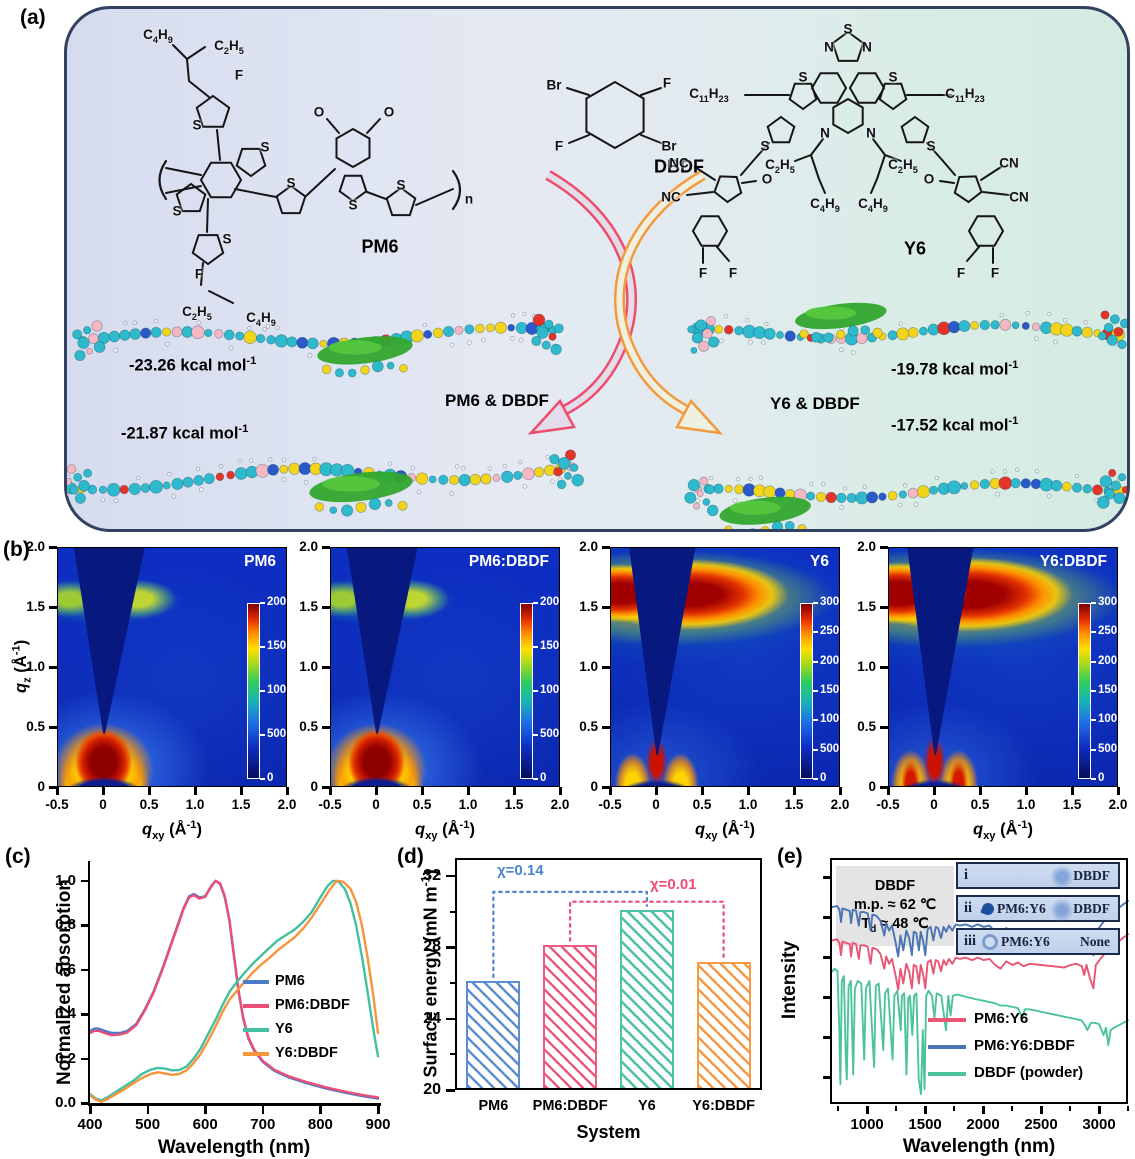 This screenshot has height=1159, width=1135. Describe the element at coordinates (514, 804) in the screenshot. I see `giwaxs-xtick-label: 1.5` at that location.